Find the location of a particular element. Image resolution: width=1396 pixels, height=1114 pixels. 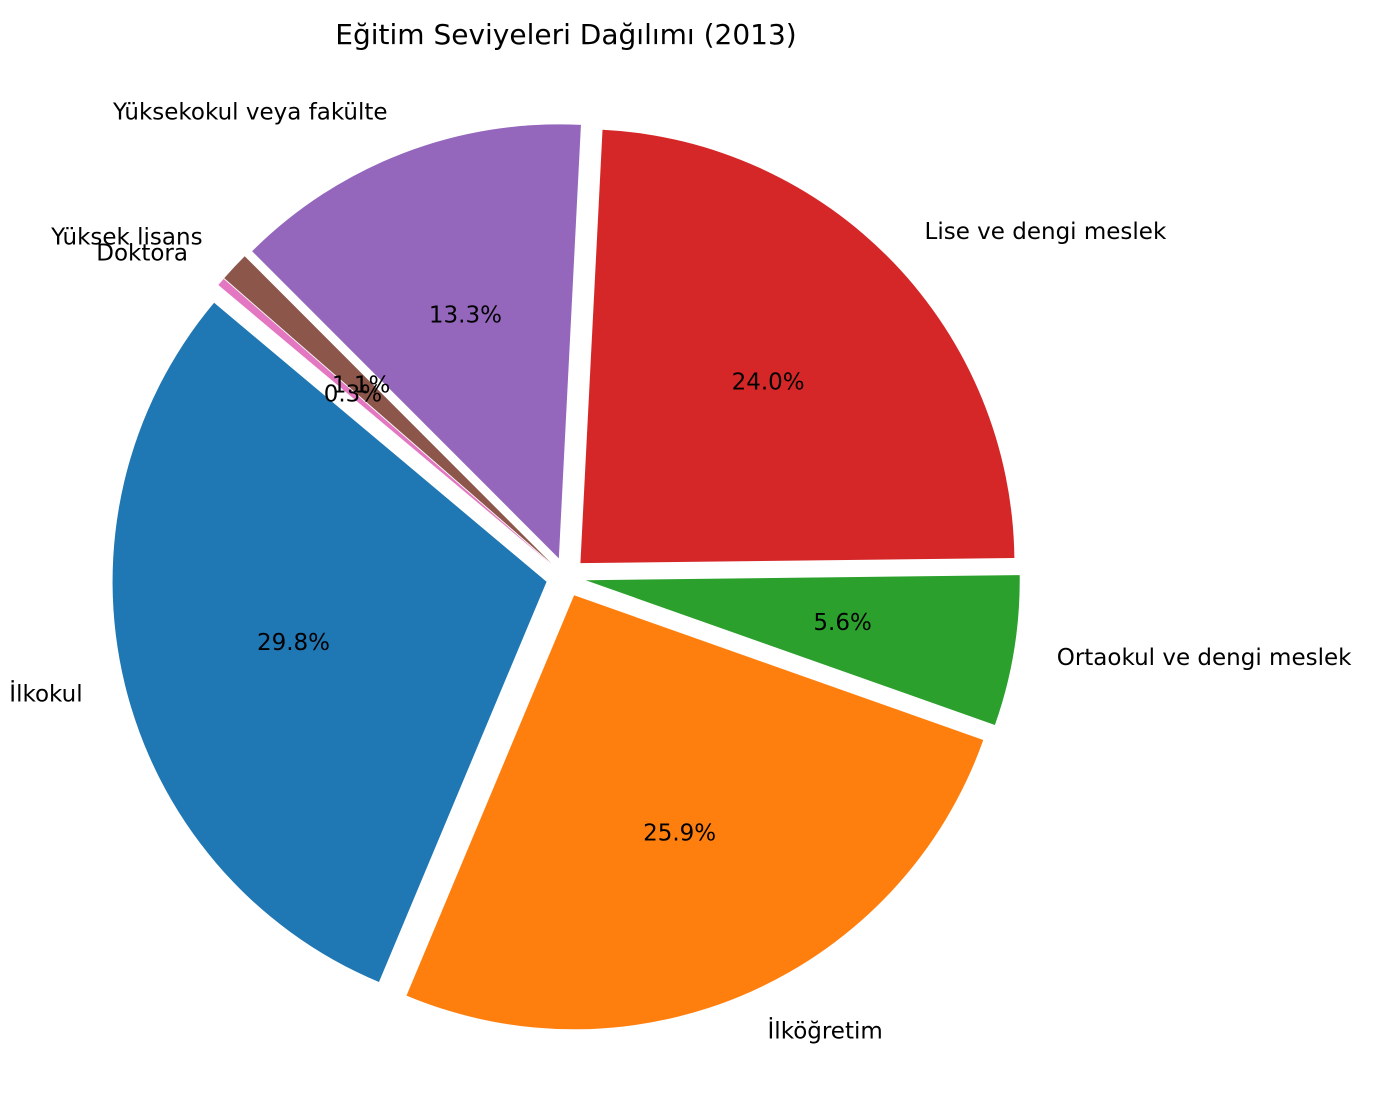

pct-label-yuksekokul-veya-fakulte: 13.3% is located at coordinates (465, 315).